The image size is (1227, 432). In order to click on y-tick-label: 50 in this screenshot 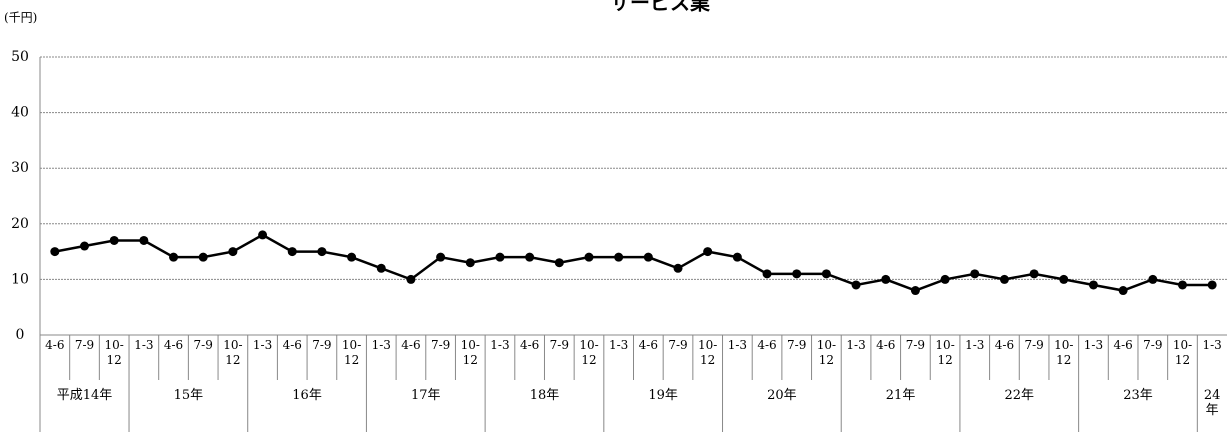, I will do `click(20, 57)`.